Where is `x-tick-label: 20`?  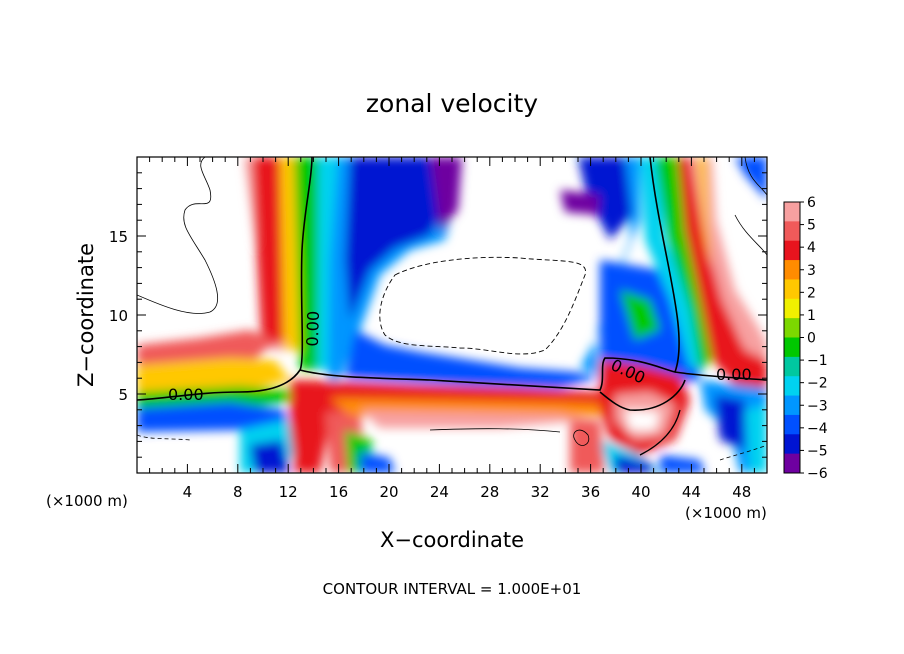 x-tick-label: 20 is located at coordinates (388, 492).